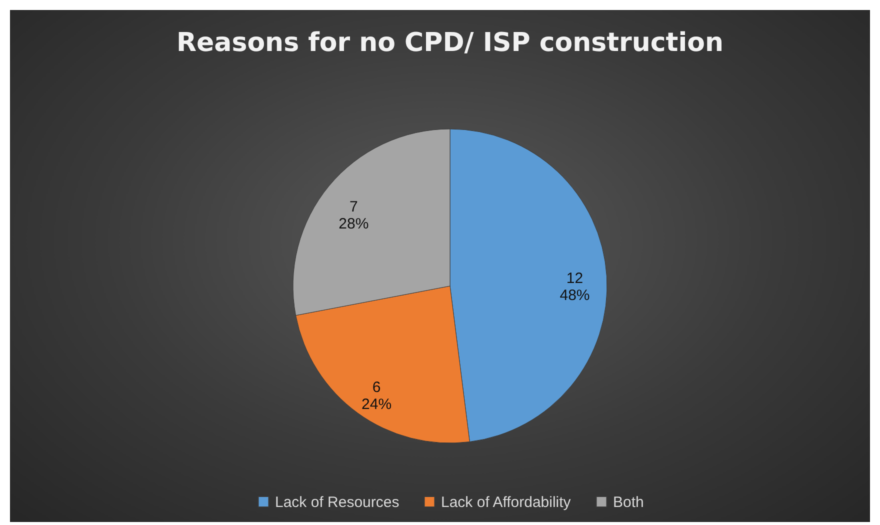 This screenshot has height=525, width=880. What do you see at coordinates (353, 215) in the screenshot?
I see `data-label: 7 28%` at bounding box center [353, 215].